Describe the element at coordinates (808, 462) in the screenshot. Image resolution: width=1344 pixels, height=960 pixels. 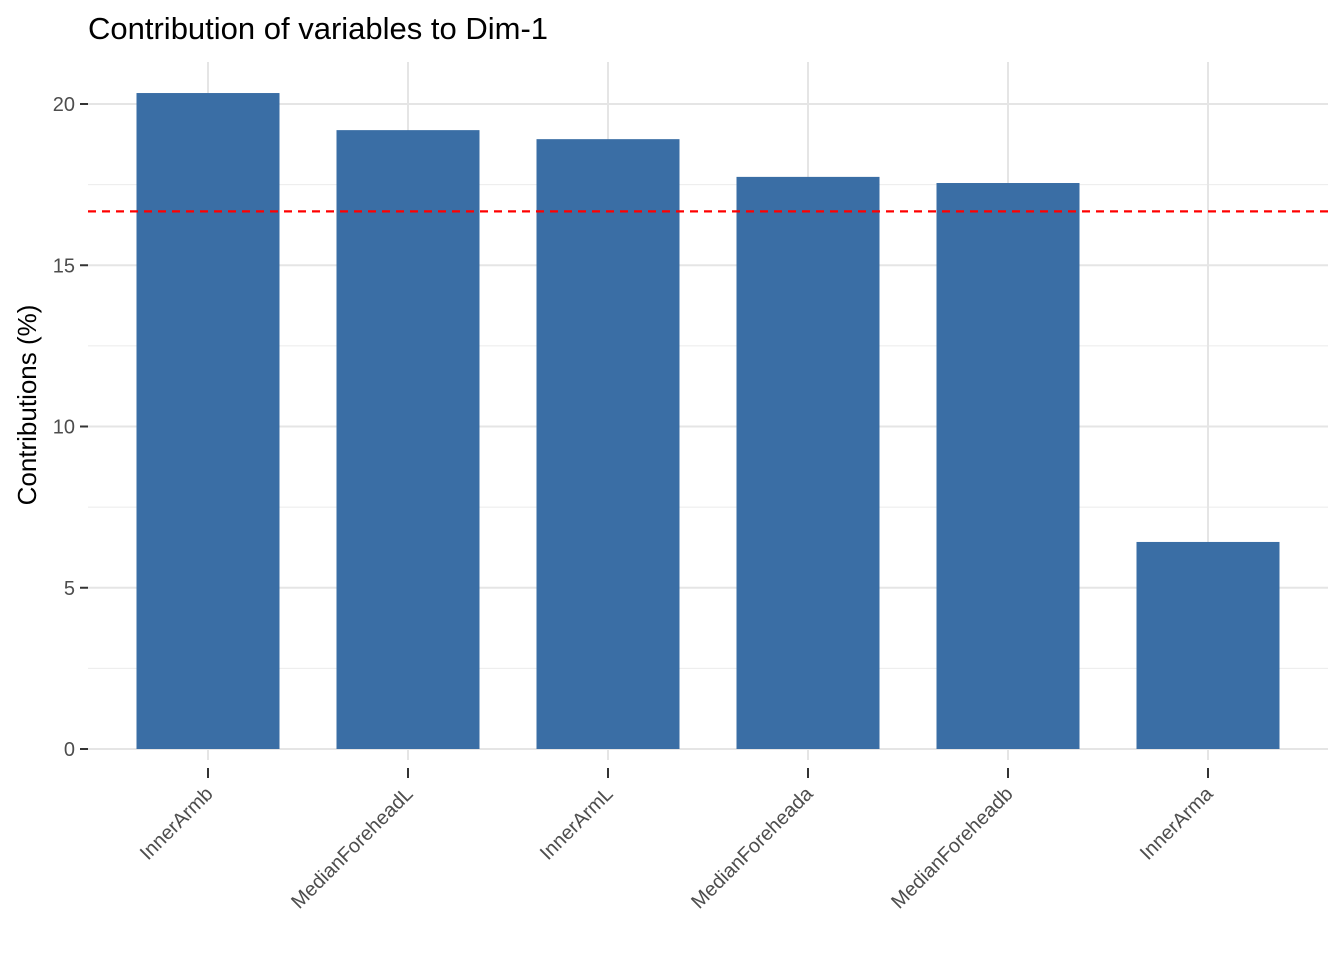
I see `bar-MedianForeheada` at that location.